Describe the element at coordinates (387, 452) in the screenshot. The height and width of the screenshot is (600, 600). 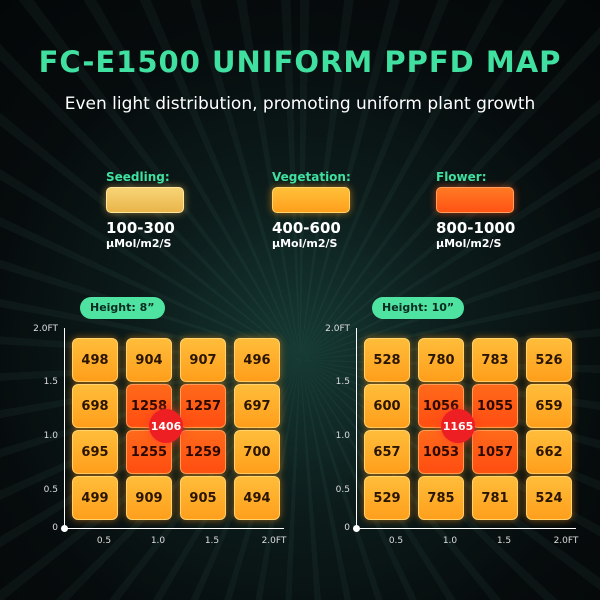
I see `ppfd-cell: 657` at that location.